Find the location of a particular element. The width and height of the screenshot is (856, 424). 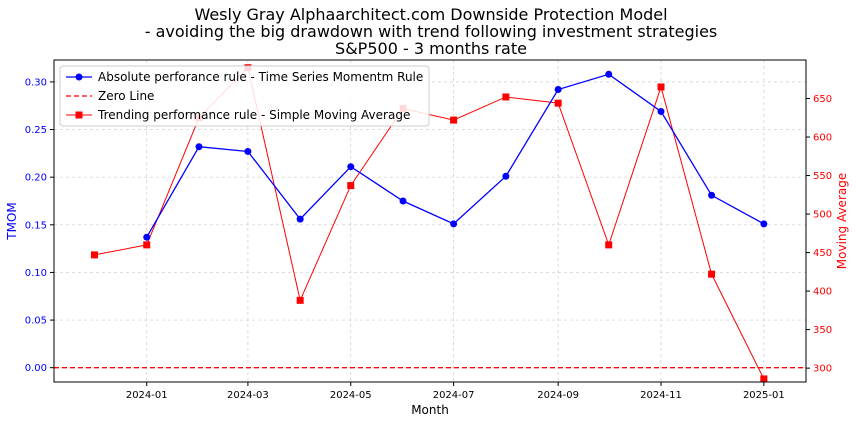

y-left-tick-label: 0.30 is located at coordinates (36, 82).